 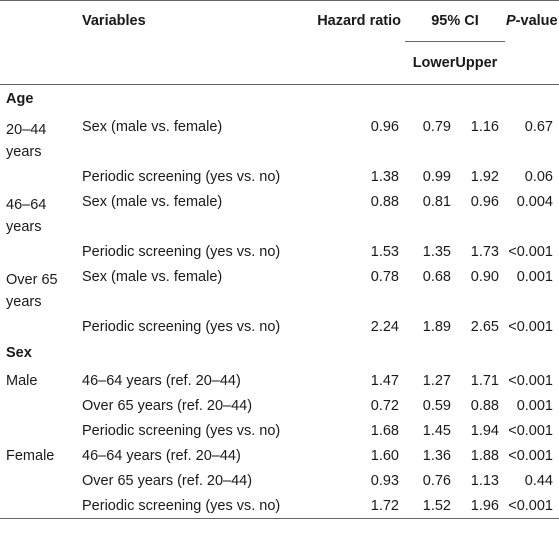 What do you see at coordinates (436, 252) in the screenshot?
I see `row-lower: 1.35` at bounding box center [436, 252].